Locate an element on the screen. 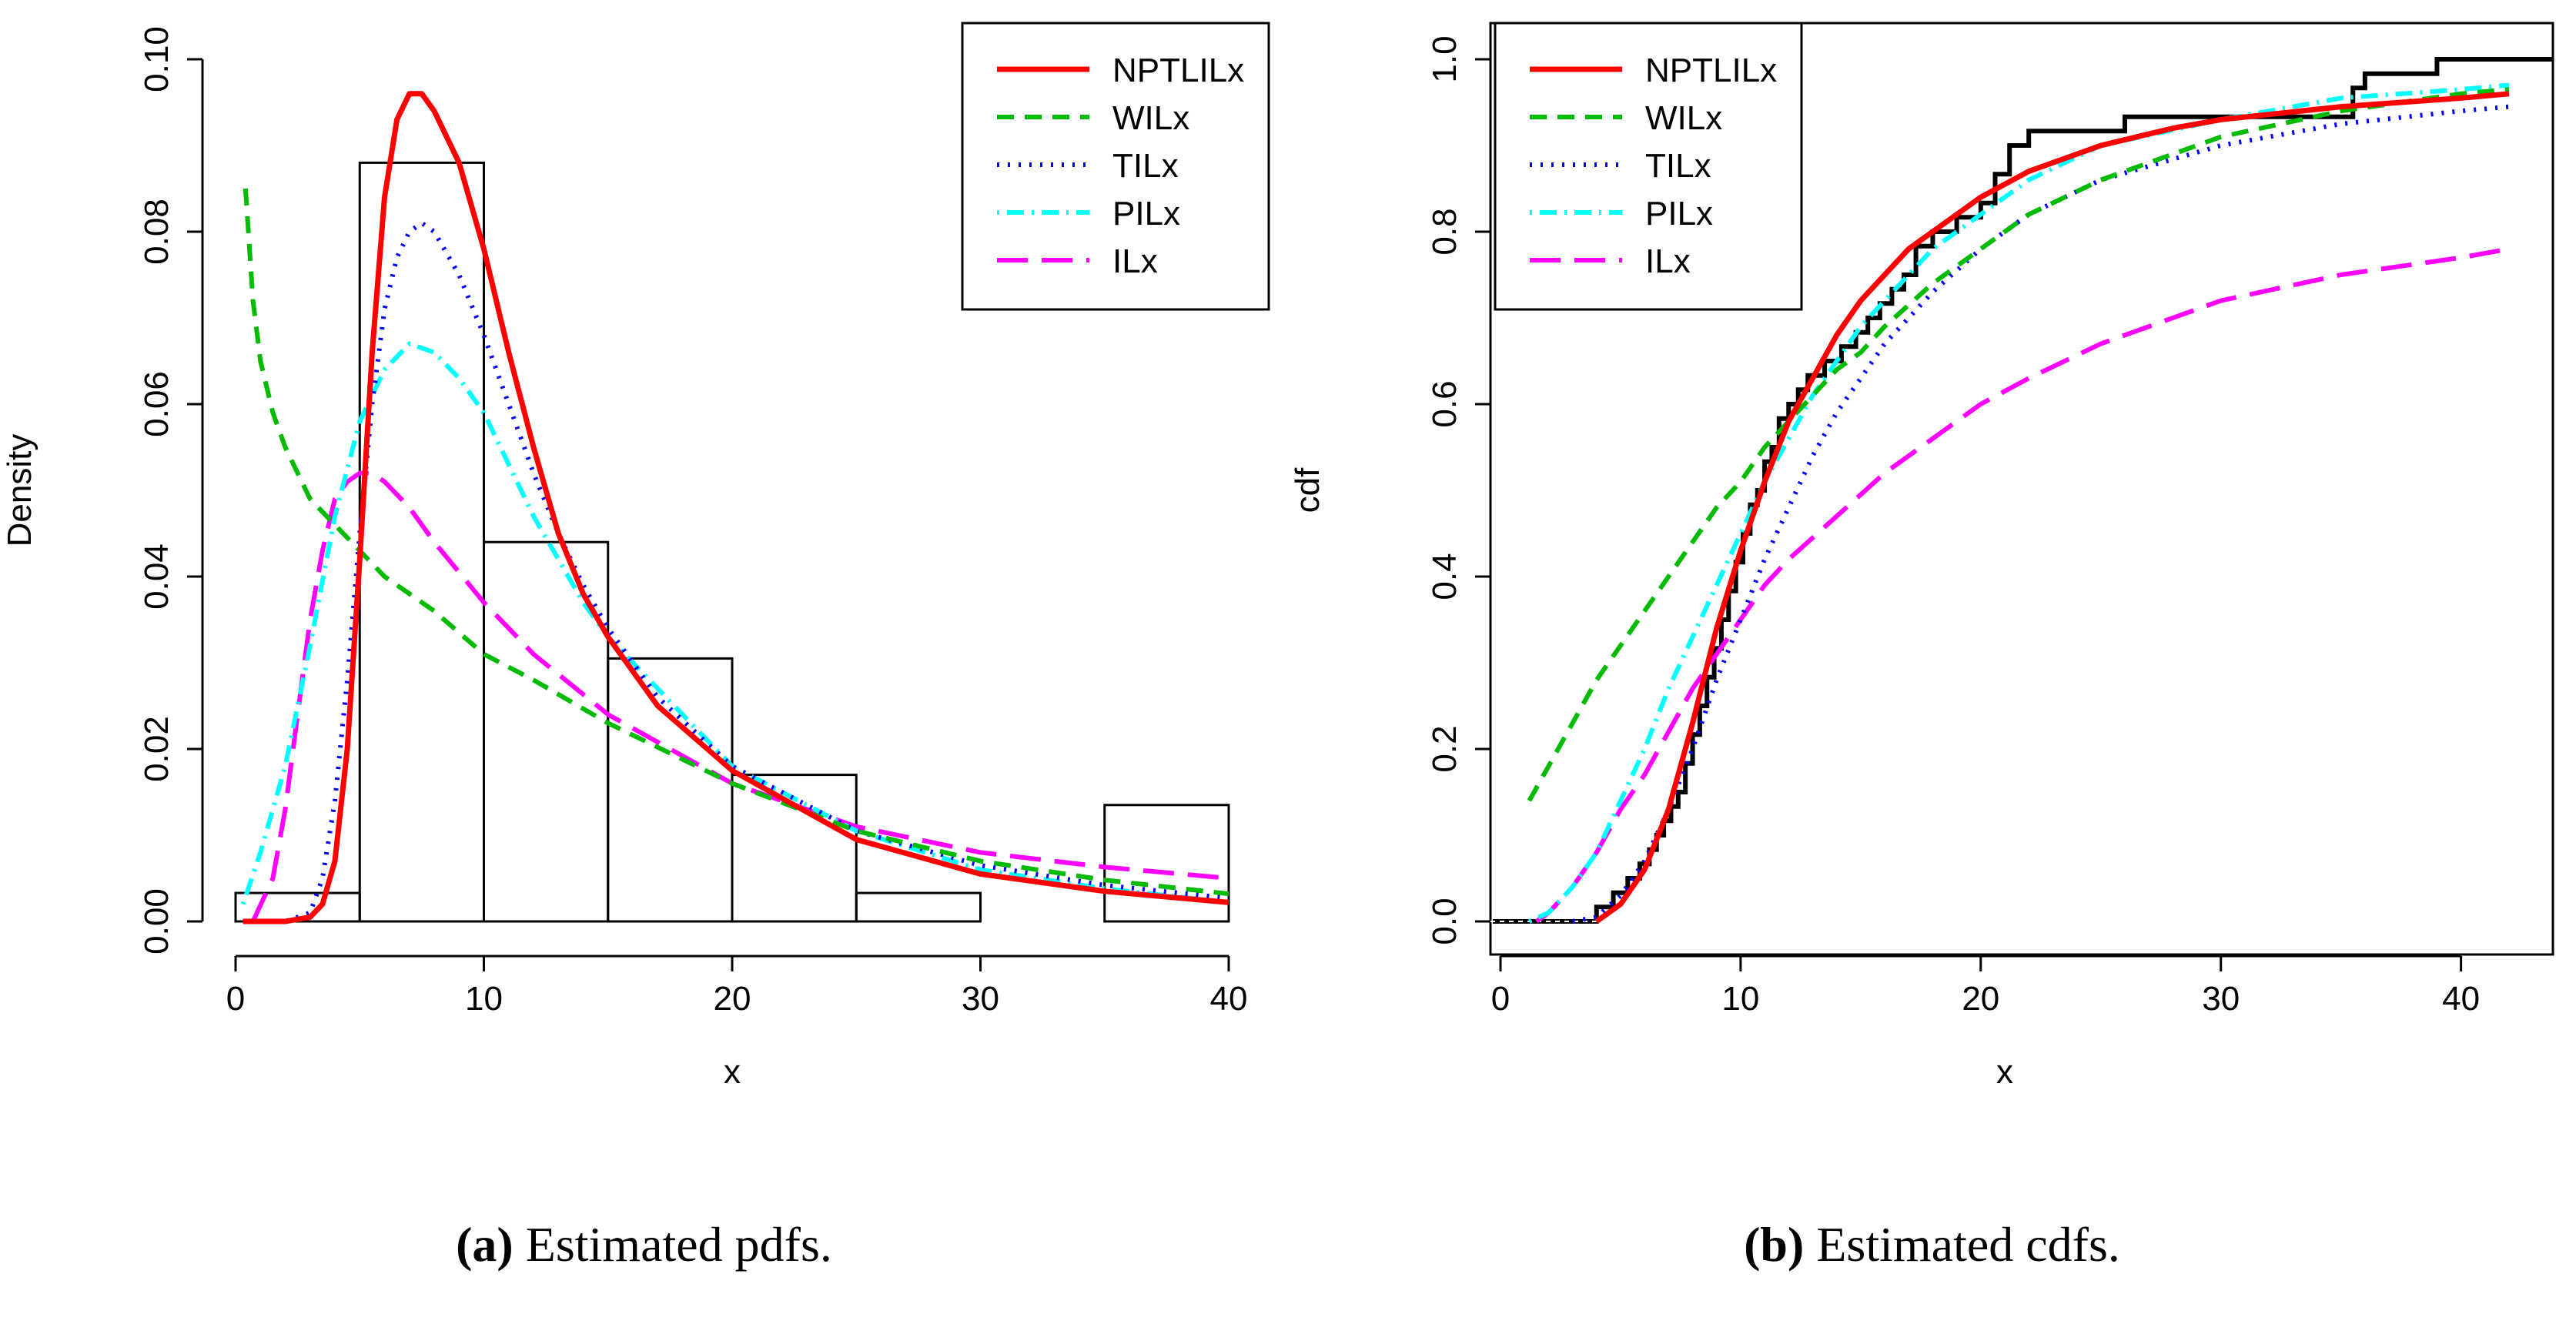 The height and width of the screenshot is (1324, 2576). y-tick-label: 0.6 is located at coordinates (1445, 403).